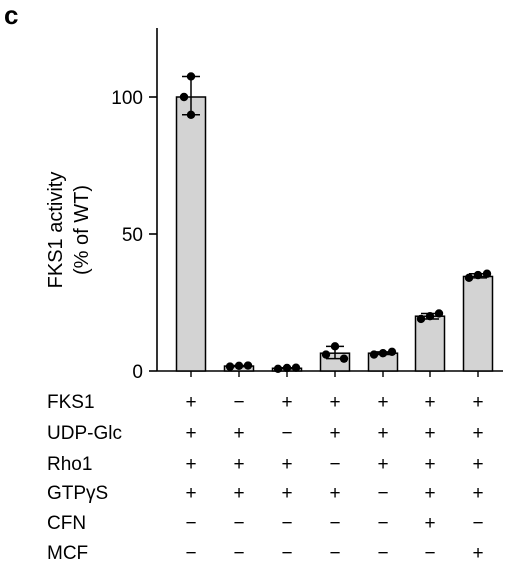 This screenshot has height=574, width=526. What do you see at coordinates (69, 464) in the screenshot?
I see `condition-label: Rho1` at bounding box center [69, 464].